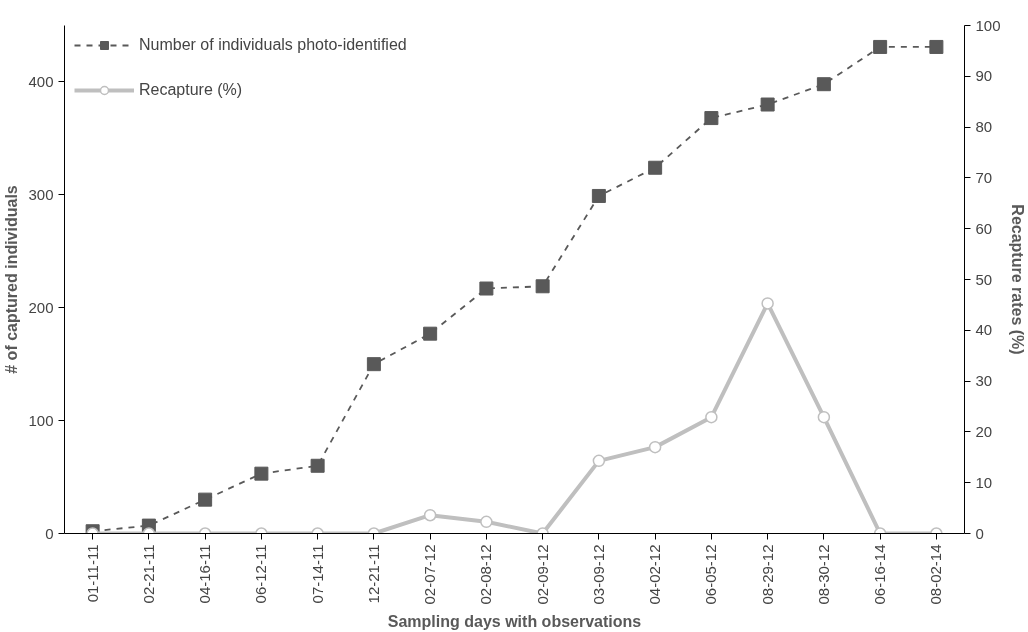 This screenshot has width=1028, height=632. What do you see at coordinates (767, 574) in the screenshot?
I see `x-tick-label: 08-29-12` at bounding box center [767, 574].